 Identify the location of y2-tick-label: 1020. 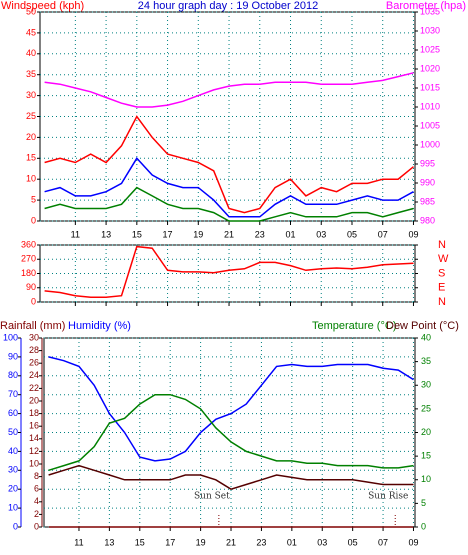
(430, 68).